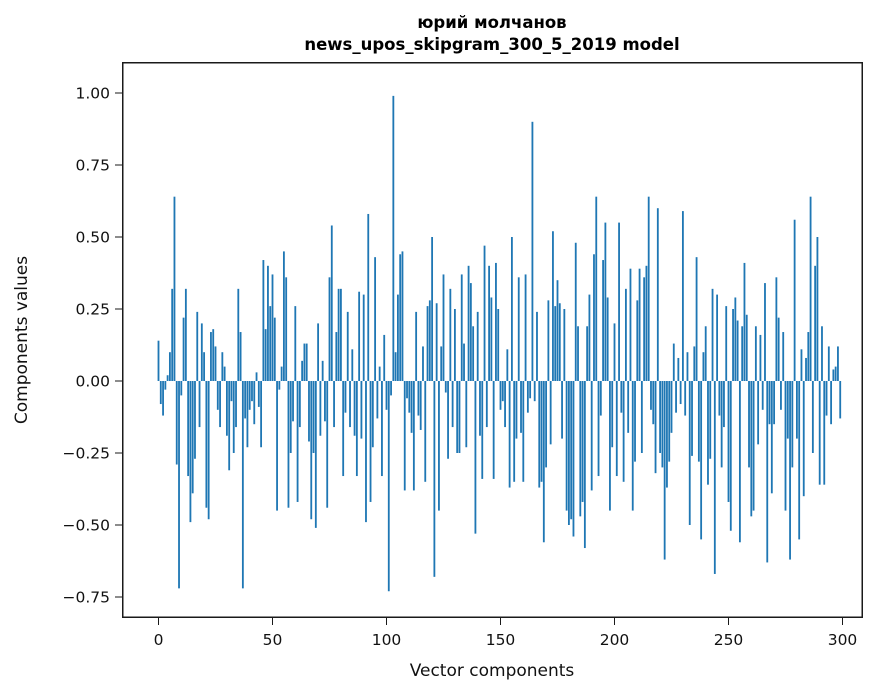  I want to click on y-tick-label: 0.75, so click(92, 166).